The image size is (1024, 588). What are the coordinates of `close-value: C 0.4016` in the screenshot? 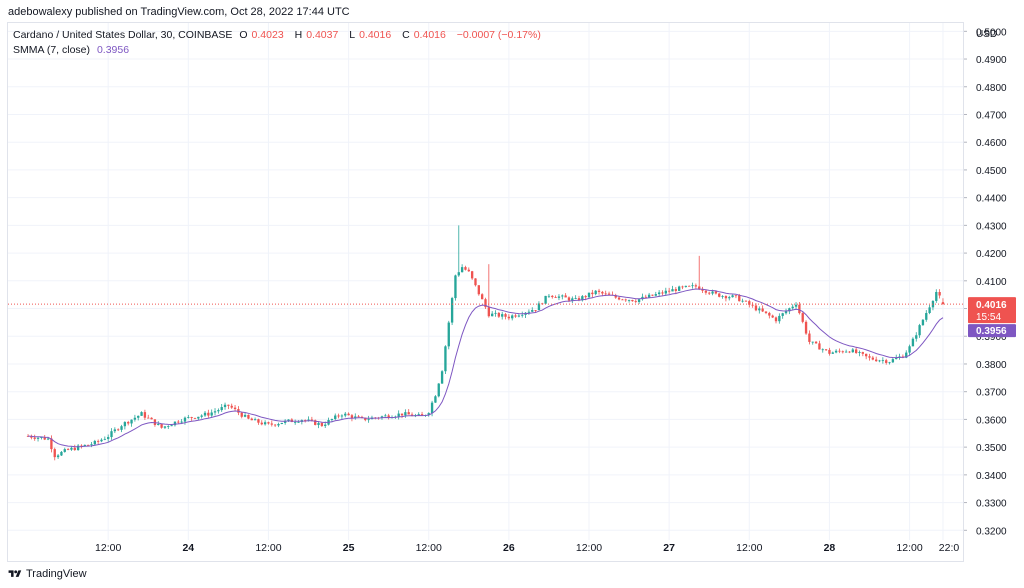 It's located at (424, 35).